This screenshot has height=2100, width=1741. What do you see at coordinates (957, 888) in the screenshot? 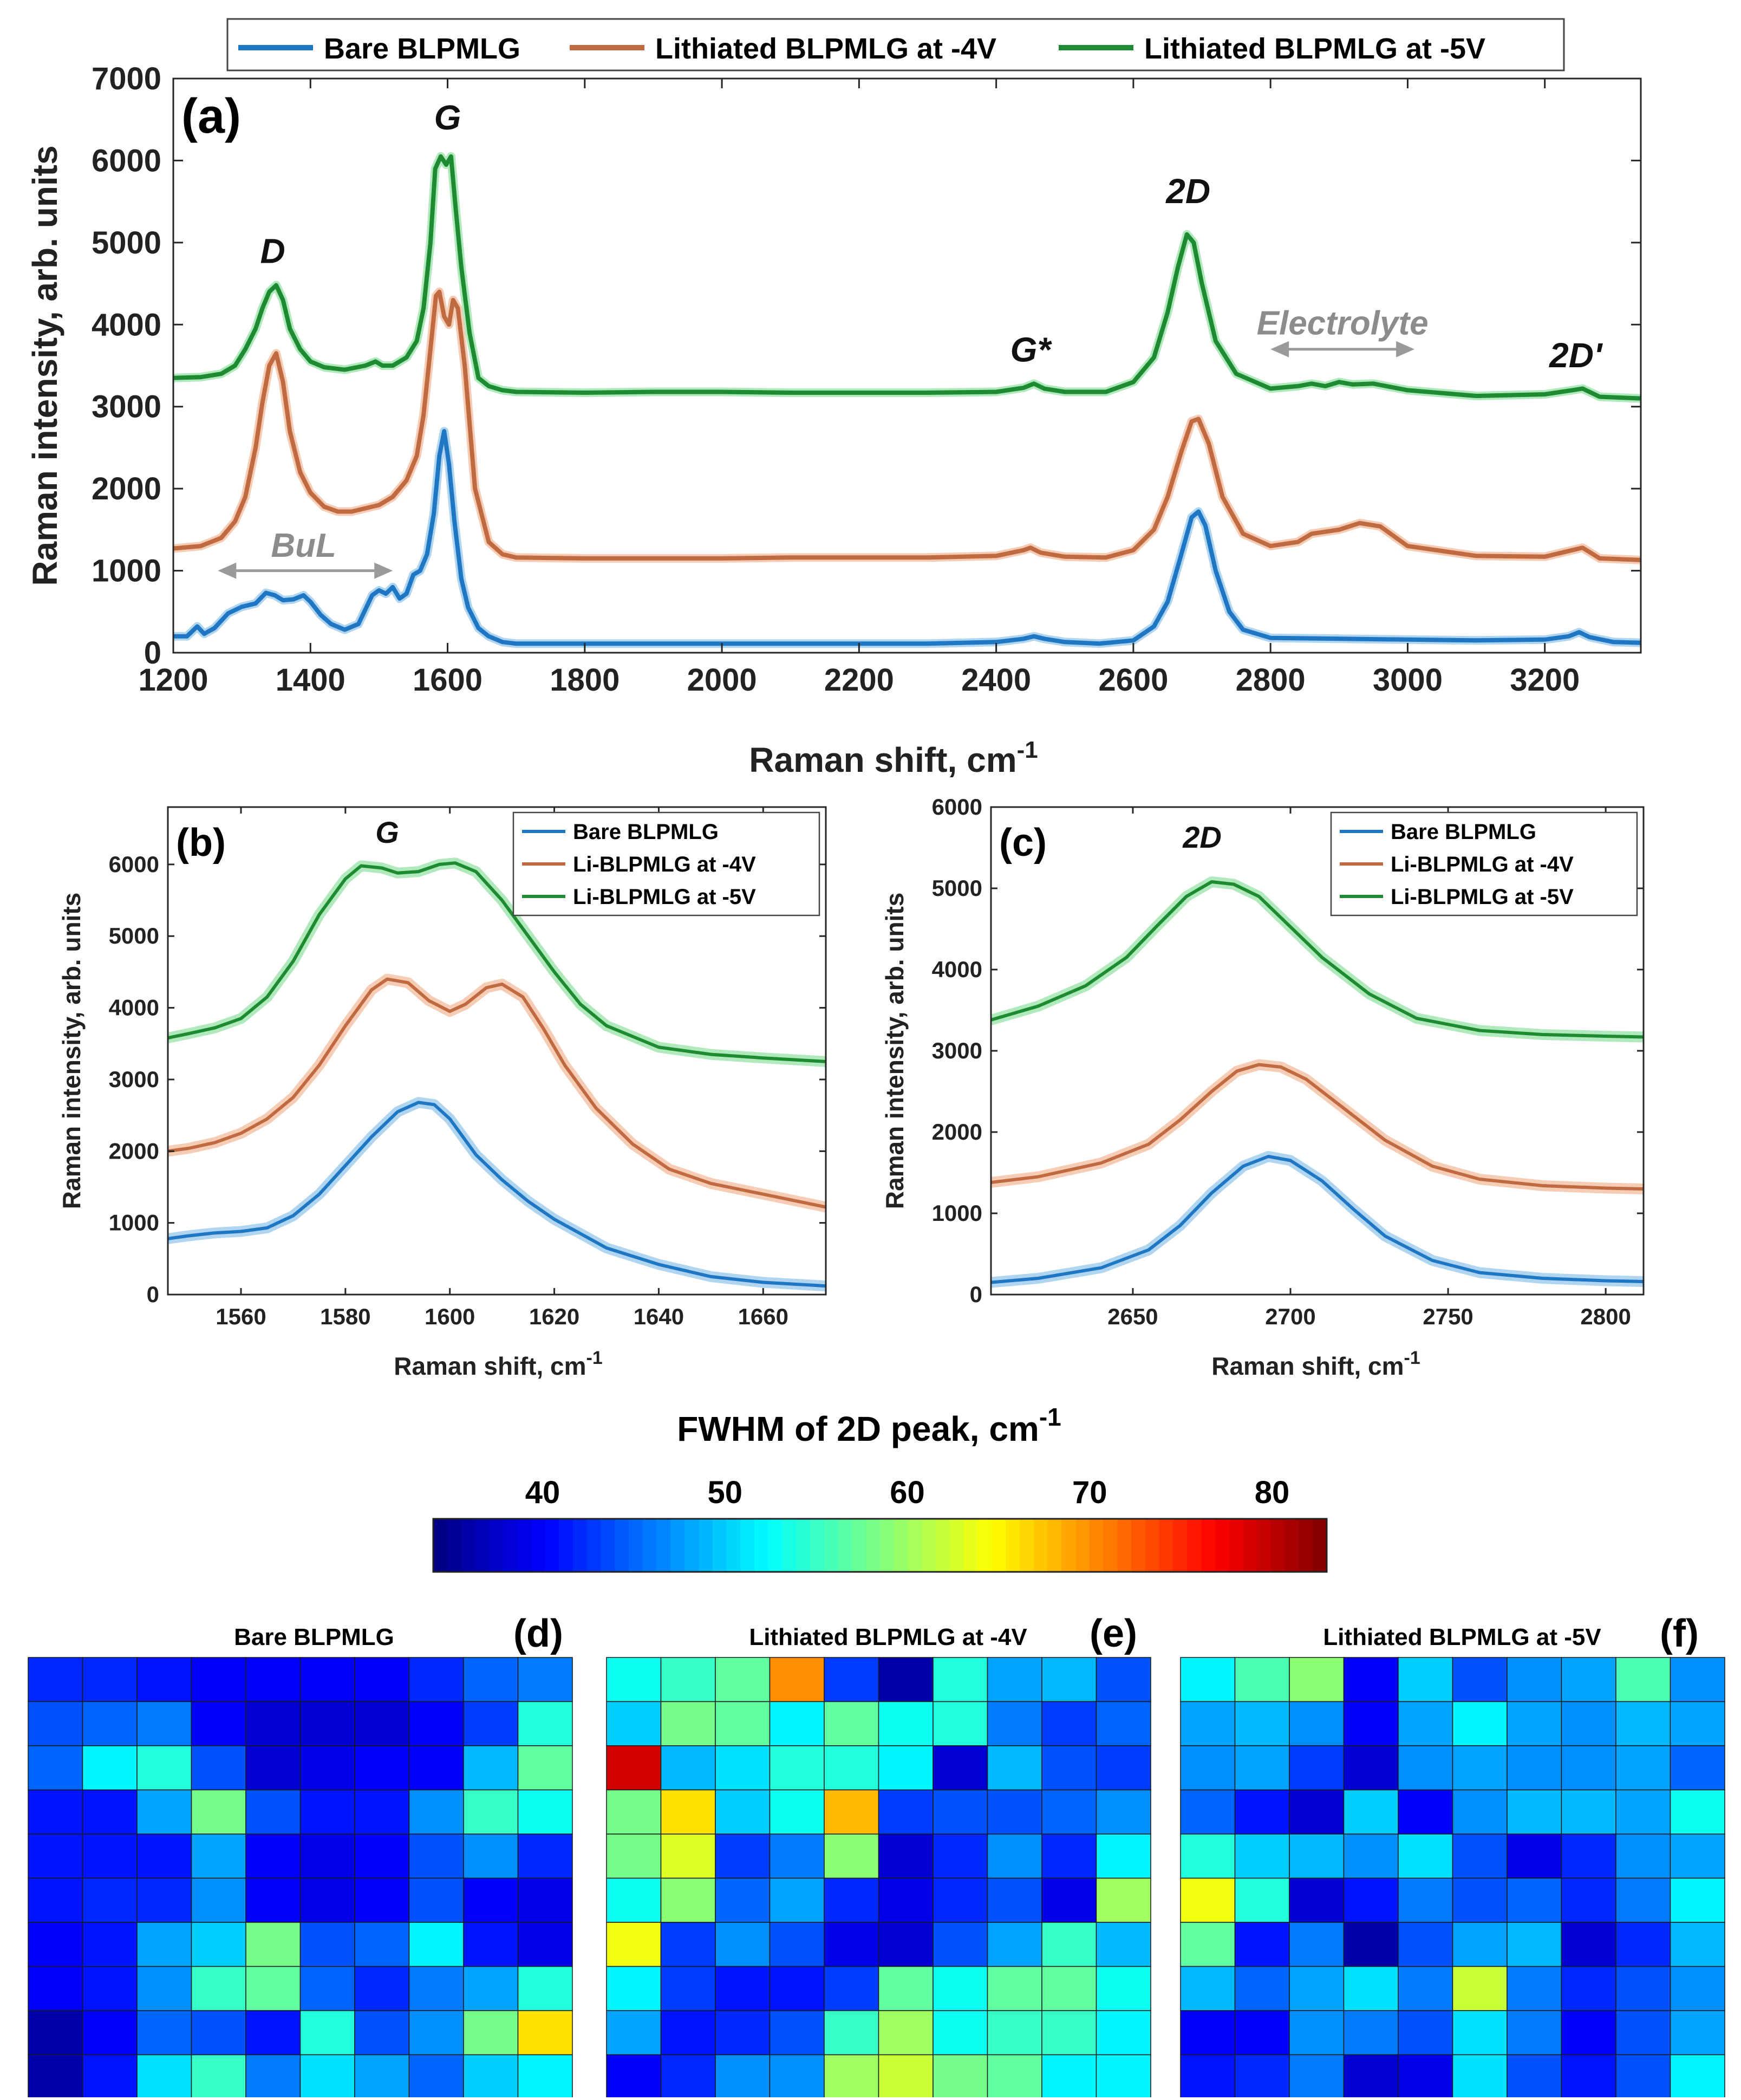
I see `y-tick-label-c-5: 5000` at bounding box center [957, 888].